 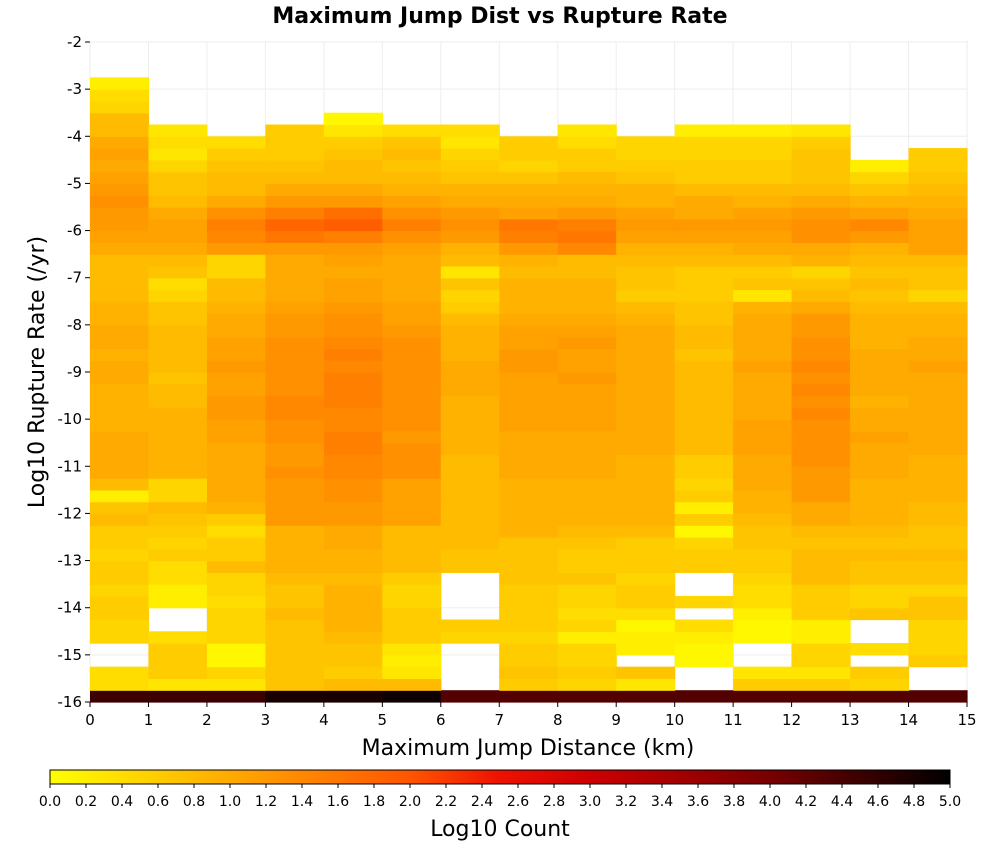 I want to click on colorbar-tick-label: 1.8, so click(x=374, y=802).